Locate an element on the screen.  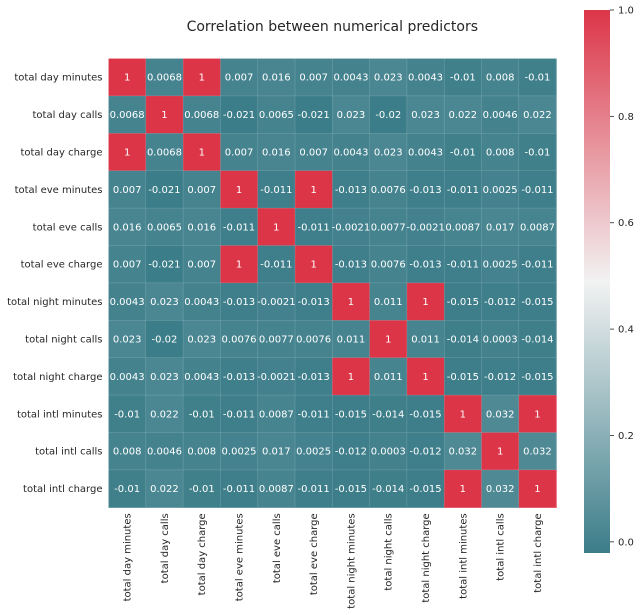
cell-value-label: 0.023 is located at coordinates (127, 340).